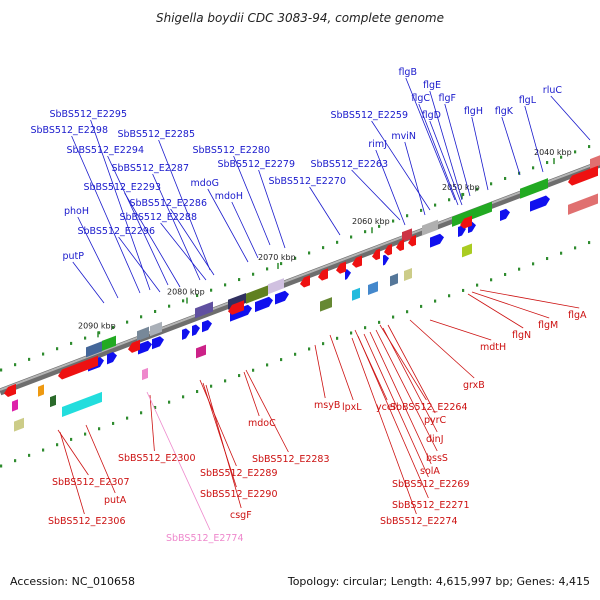 The image size is (600, 600). What do you see at coordinates (256, 164) in the screenshot?
I see `upper-gene-label: SbBS512_E2279` at bounding box center [256, 164].